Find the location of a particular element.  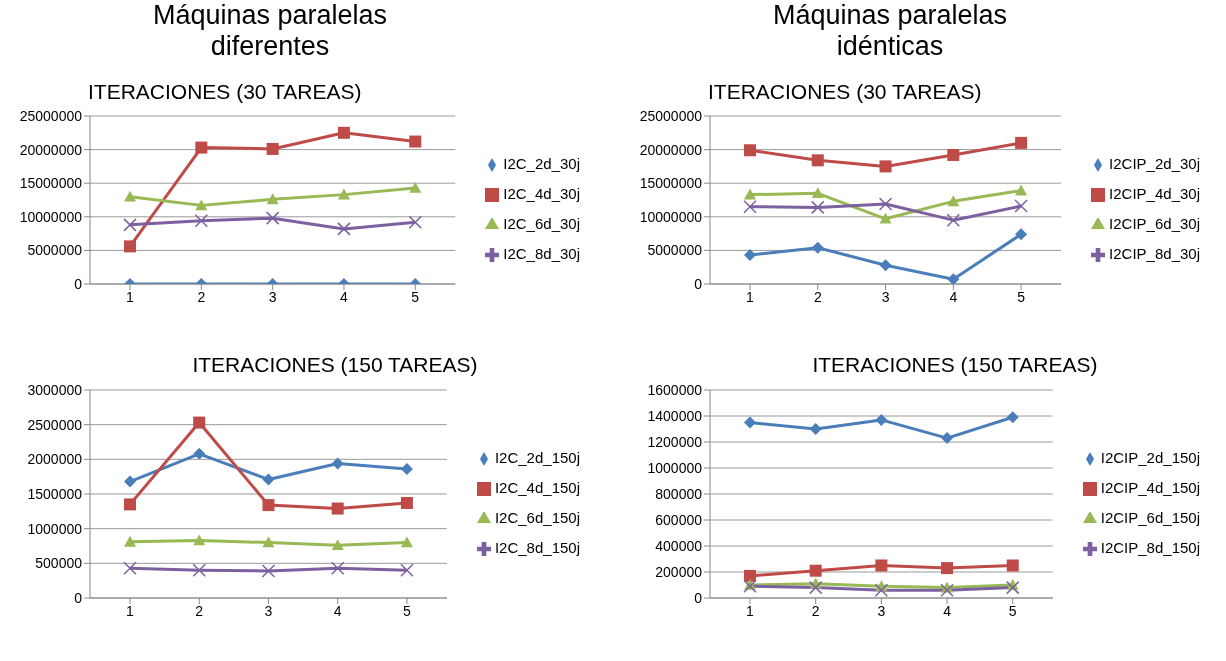

legend-label: I2C_2d_30j is located at coordinates (541, 164).